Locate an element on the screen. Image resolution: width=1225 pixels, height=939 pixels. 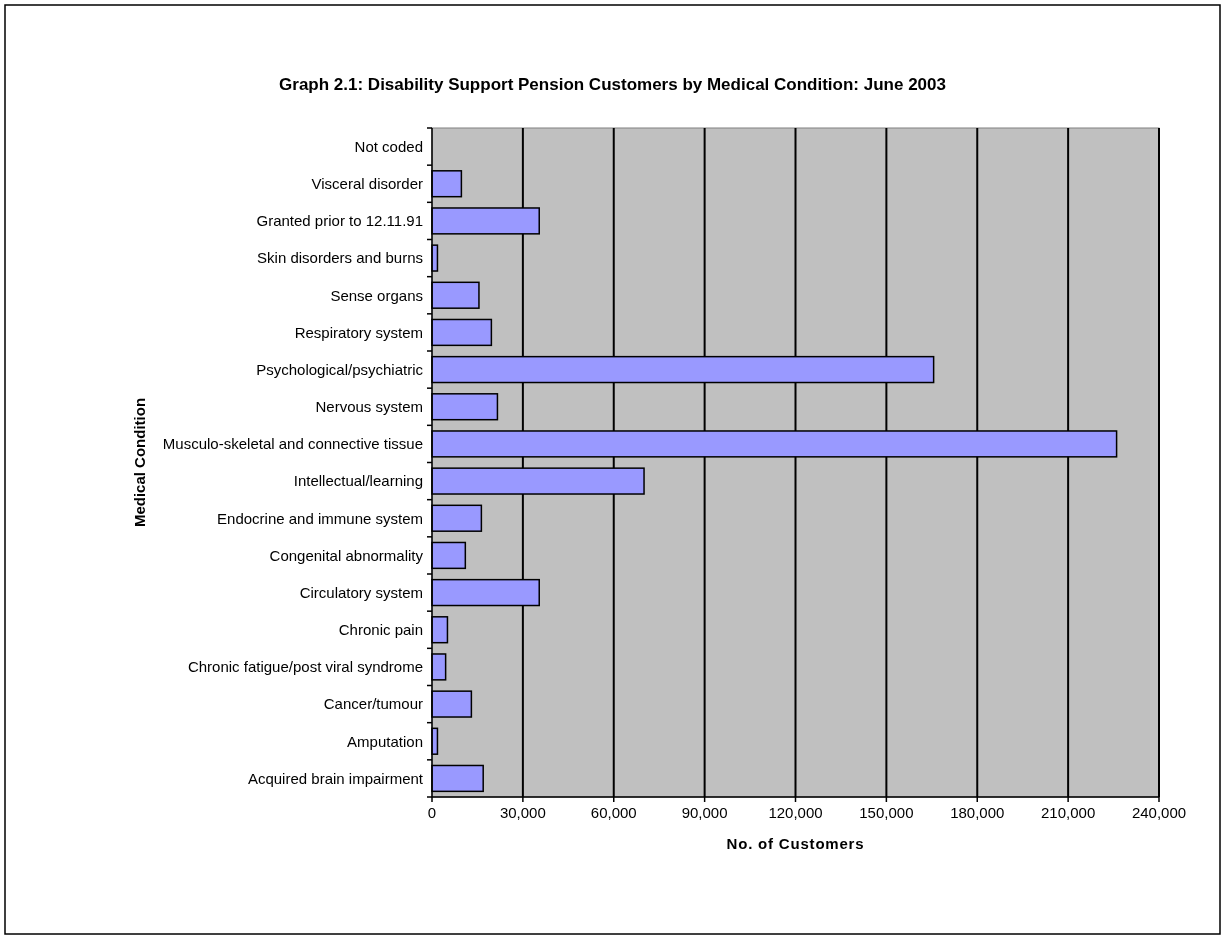
x-tick-label: 30,000 is located at coordinates (522, 812).